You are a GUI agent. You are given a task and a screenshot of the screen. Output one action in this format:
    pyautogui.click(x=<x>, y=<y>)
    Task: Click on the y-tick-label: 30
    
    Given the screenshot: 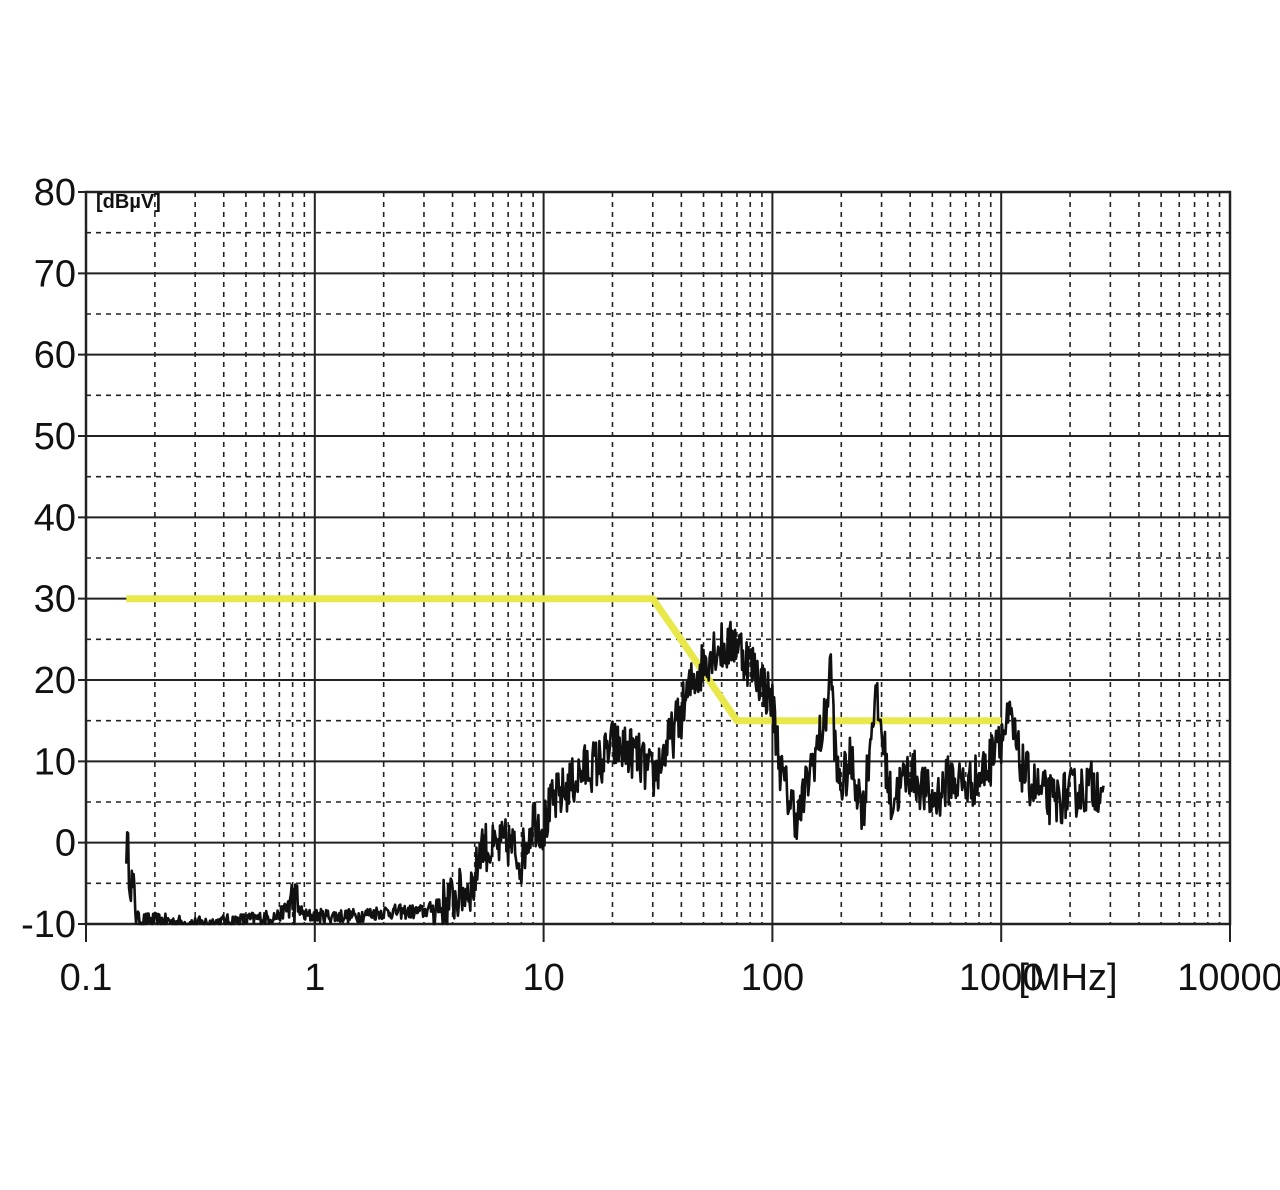 What is the action you would take?
    pyautogui.click(x=55, y=600)
    